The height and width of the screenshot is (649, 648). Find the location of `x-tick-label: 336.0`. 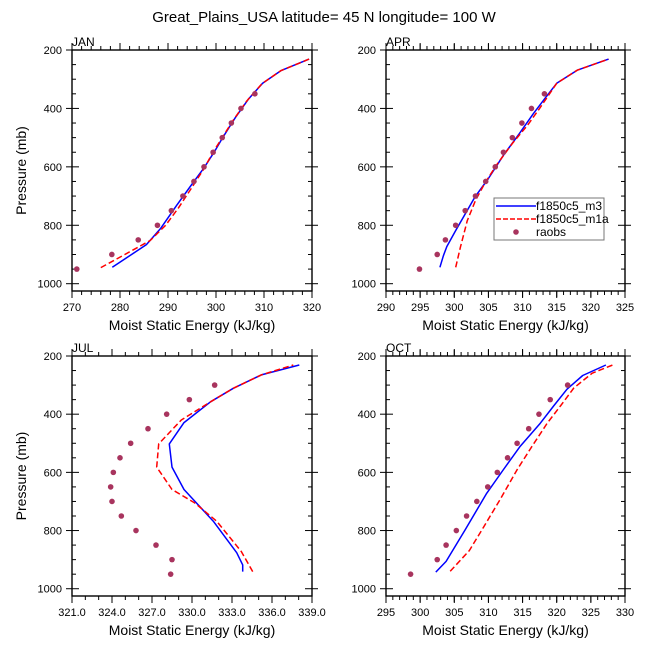

x-tick-label: 336.0 is located at coordinates (272, 613).